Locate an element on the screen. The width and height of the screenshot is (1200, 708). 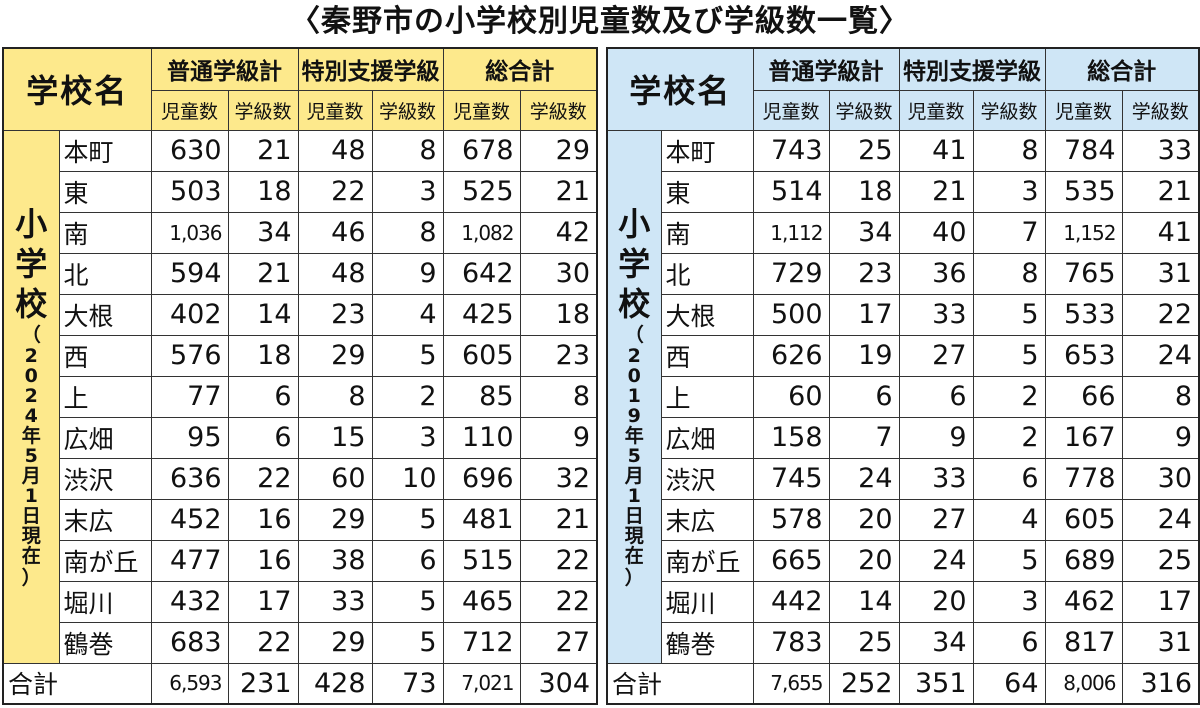
table-row: 南 1,036 34 46 8 1,082 42 is located at coordinates (300, 232).